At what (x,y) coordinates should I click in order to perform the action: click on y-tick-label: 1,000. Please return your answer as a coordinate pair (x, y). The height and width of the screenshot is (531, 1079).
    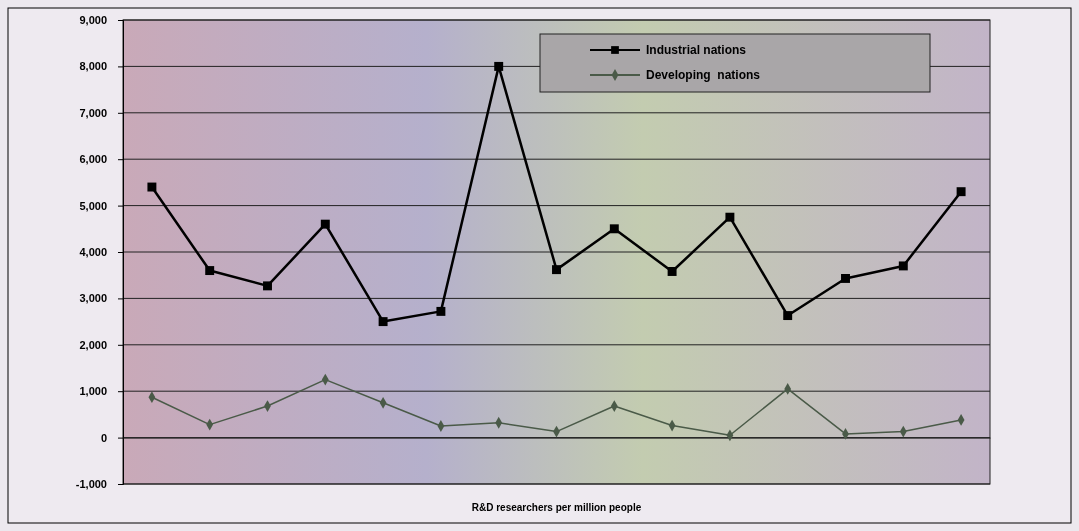
    Looking at the image, I should click on (93, 391).